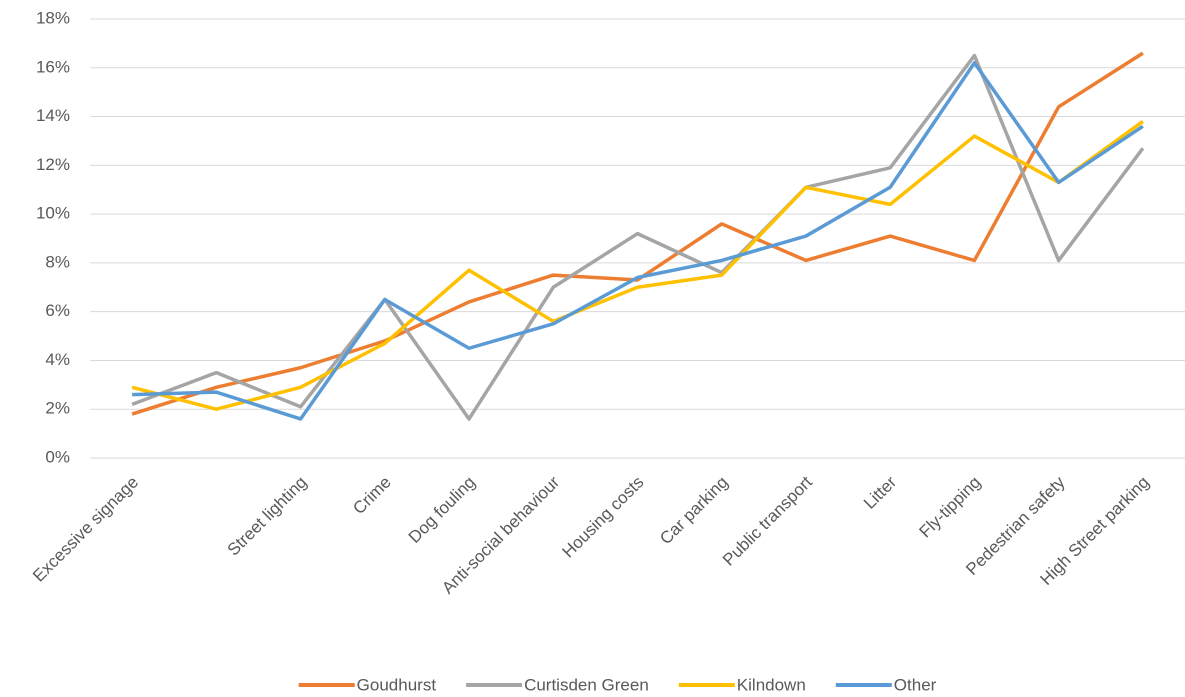 This screenshot has height=697, width=1185. Describe the element at coordinates (57, 456) in the screenshot. I see `y-tick-label: 0%` at that location.